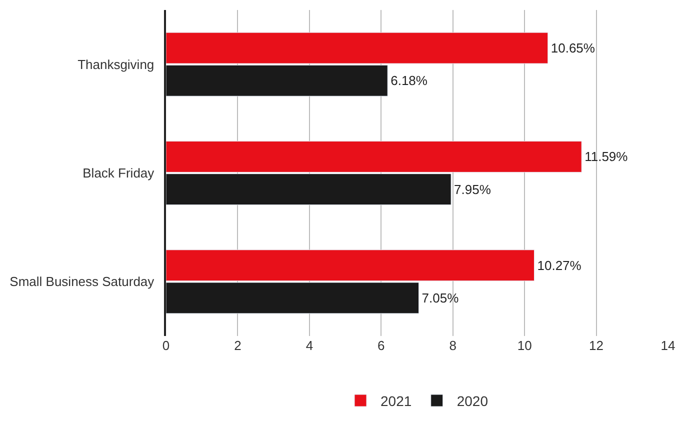 The width and height of the screenshot is (688, 427). Describe the element at coordinates (668, 345) in the screenshot. I see `x-tick-label: 14` at that location.